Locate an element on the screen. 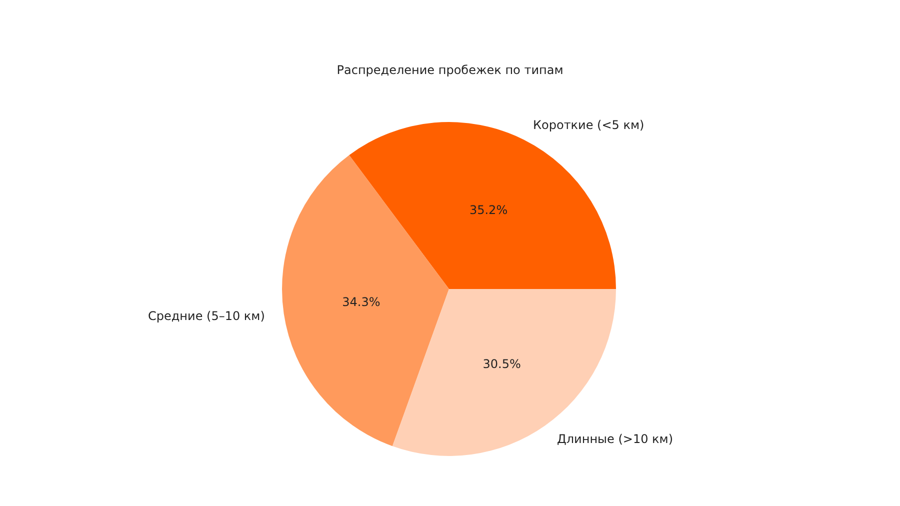  slice-label: Короткие (<5 км) is located at coordinates (588, 125).